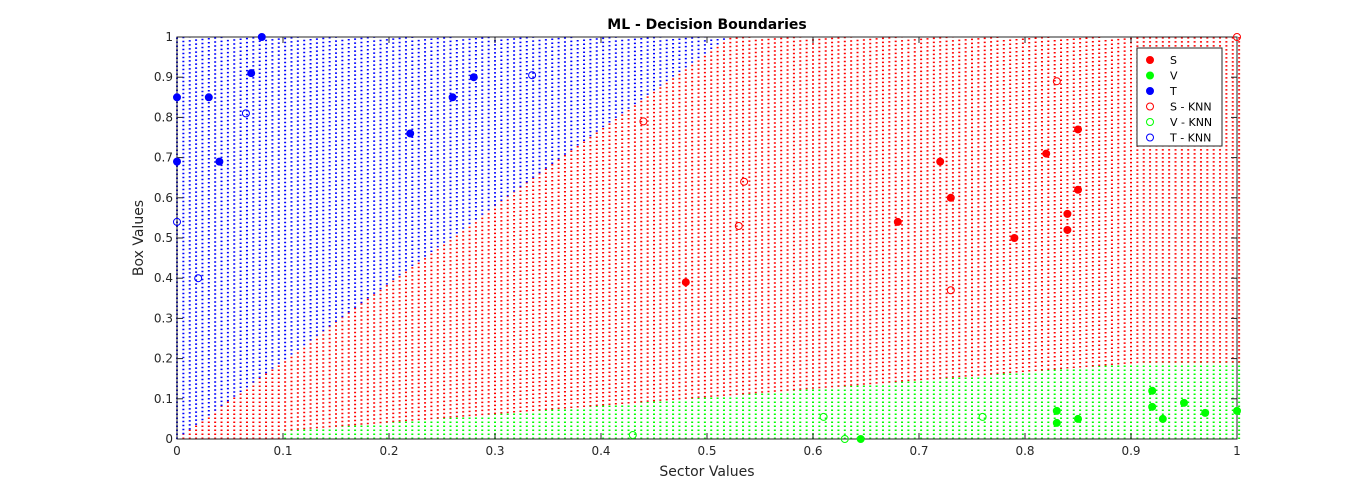 The width and height of the screenshot is (1366, 493). I want to click on legend-marker-v-knn, so click(1150, 122).